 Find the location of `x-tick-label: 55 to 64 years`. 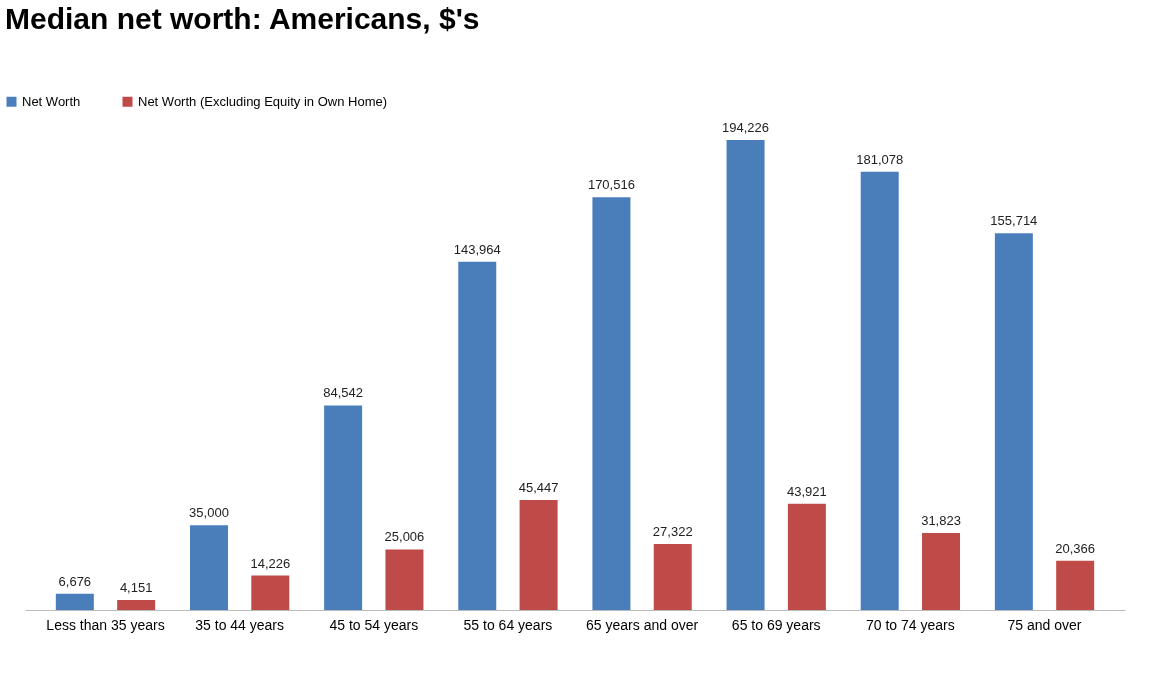

x-tick-label: 55 to 64 years is located at coordinates (508, 624).